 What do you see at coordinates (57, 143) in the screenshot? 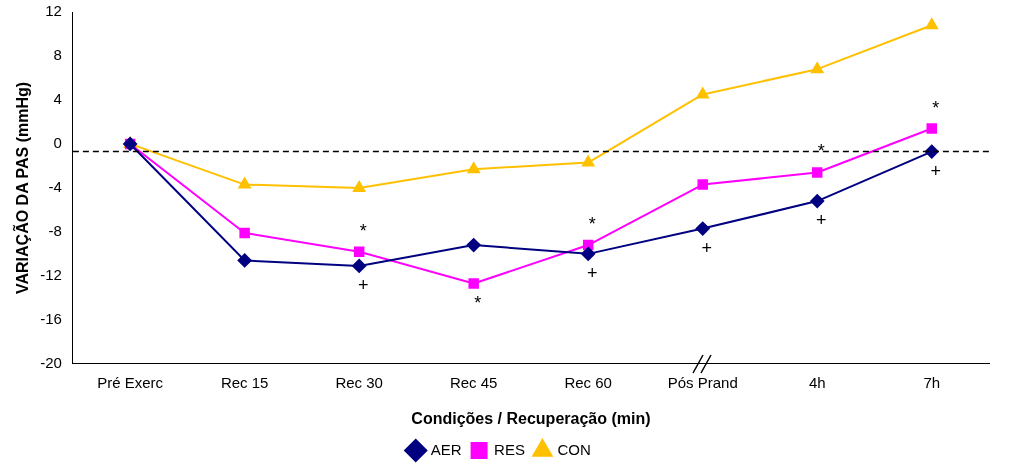
I see `y-tick-label: 0` at bounding box center [57, 143].